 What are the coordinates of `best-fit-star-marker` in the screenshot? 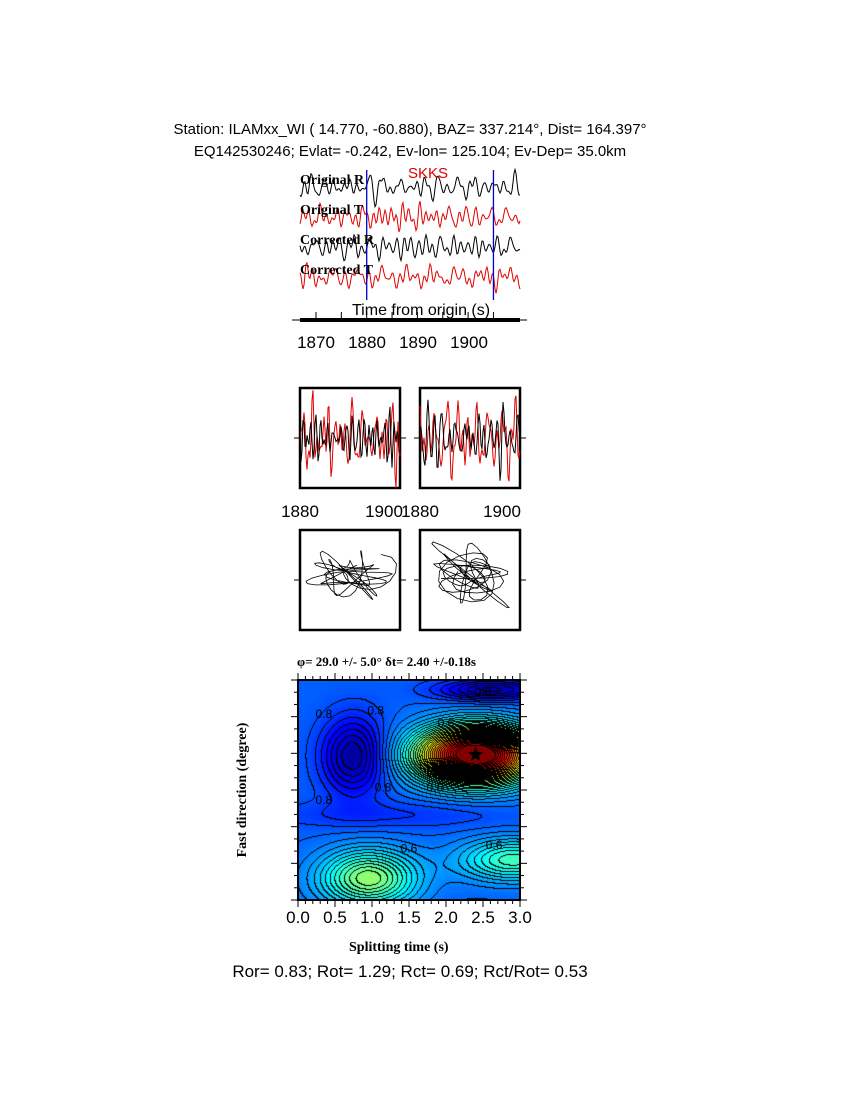 It's located at (476, 753).